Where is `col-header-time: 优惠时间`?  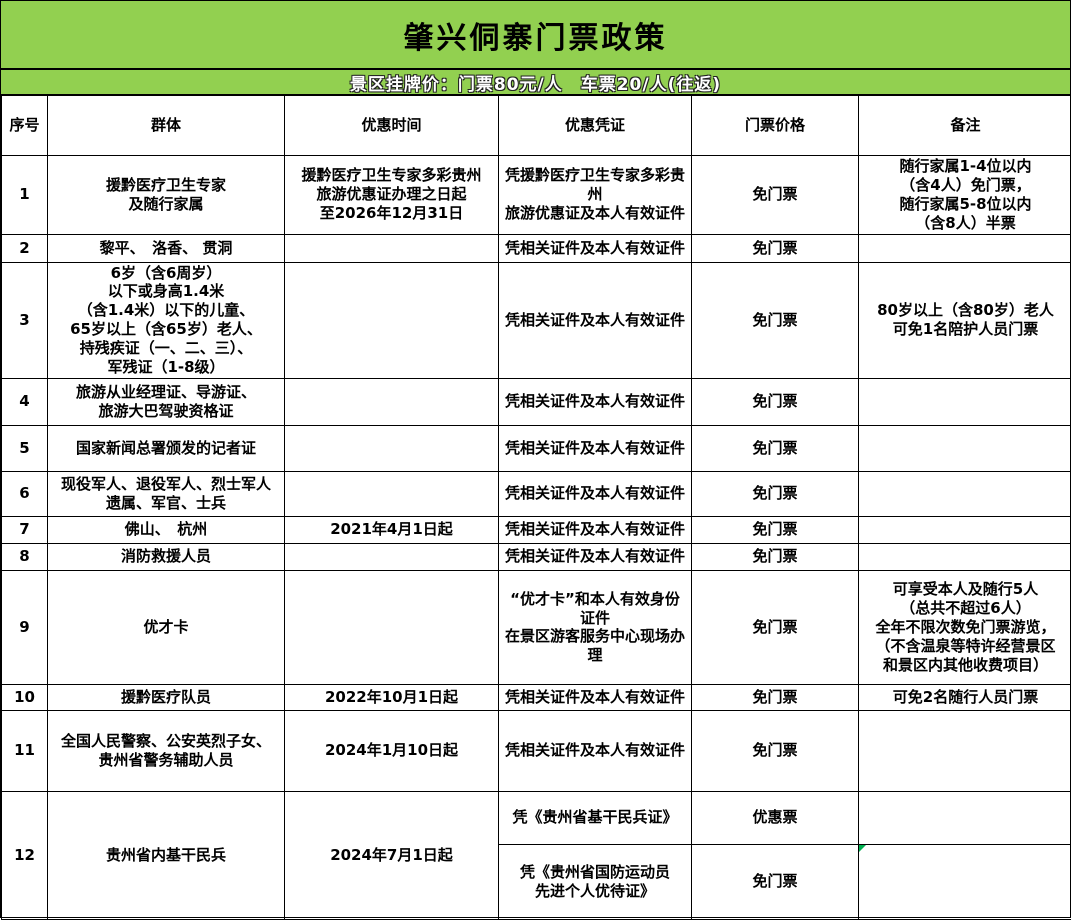
col-header-time: 优惠时间 is located at coordinates (392, 126).